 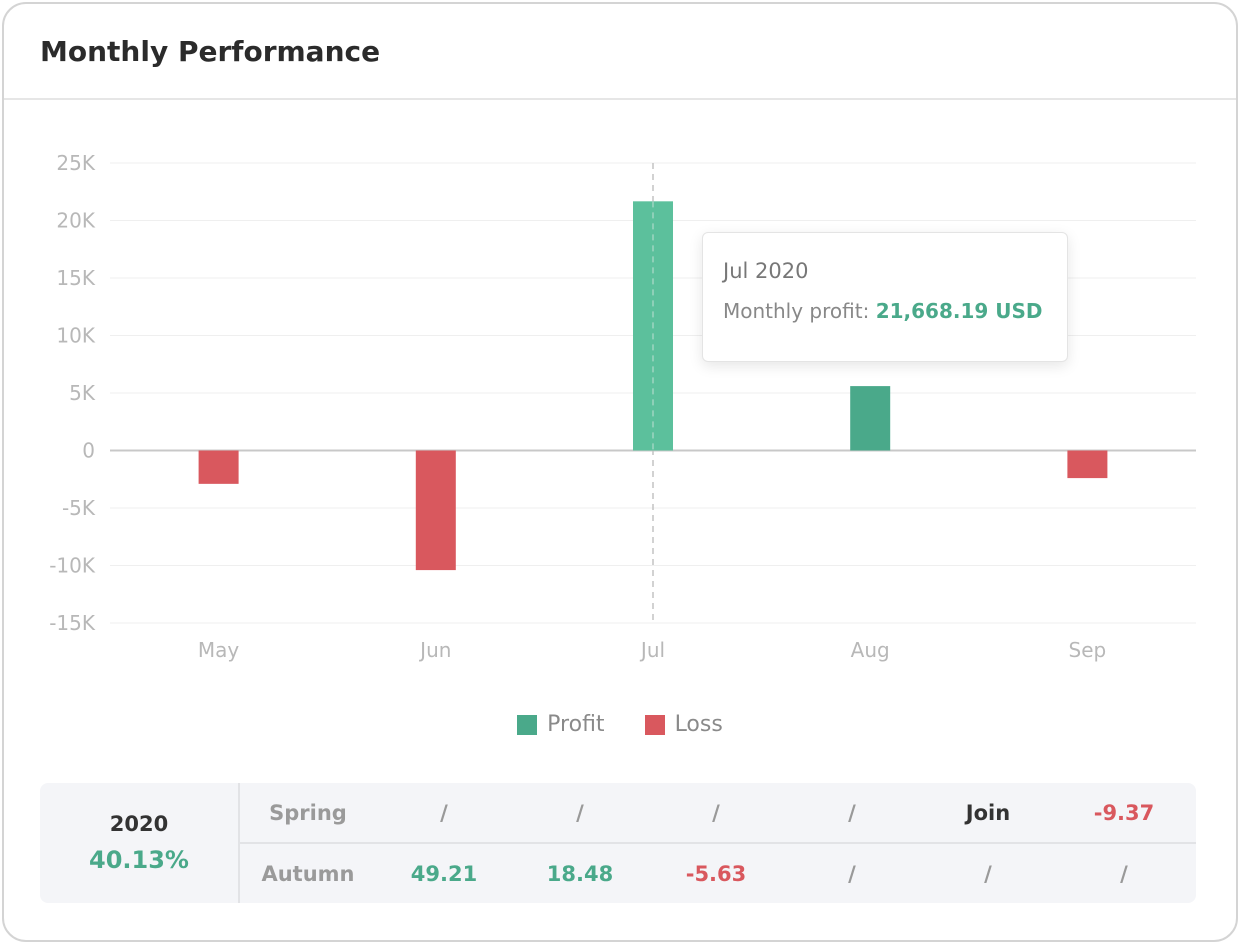 I want to click on season-row-autumn: Autumn 49.21 18.48 -5.63 / / /, so click(x=718, y=872).